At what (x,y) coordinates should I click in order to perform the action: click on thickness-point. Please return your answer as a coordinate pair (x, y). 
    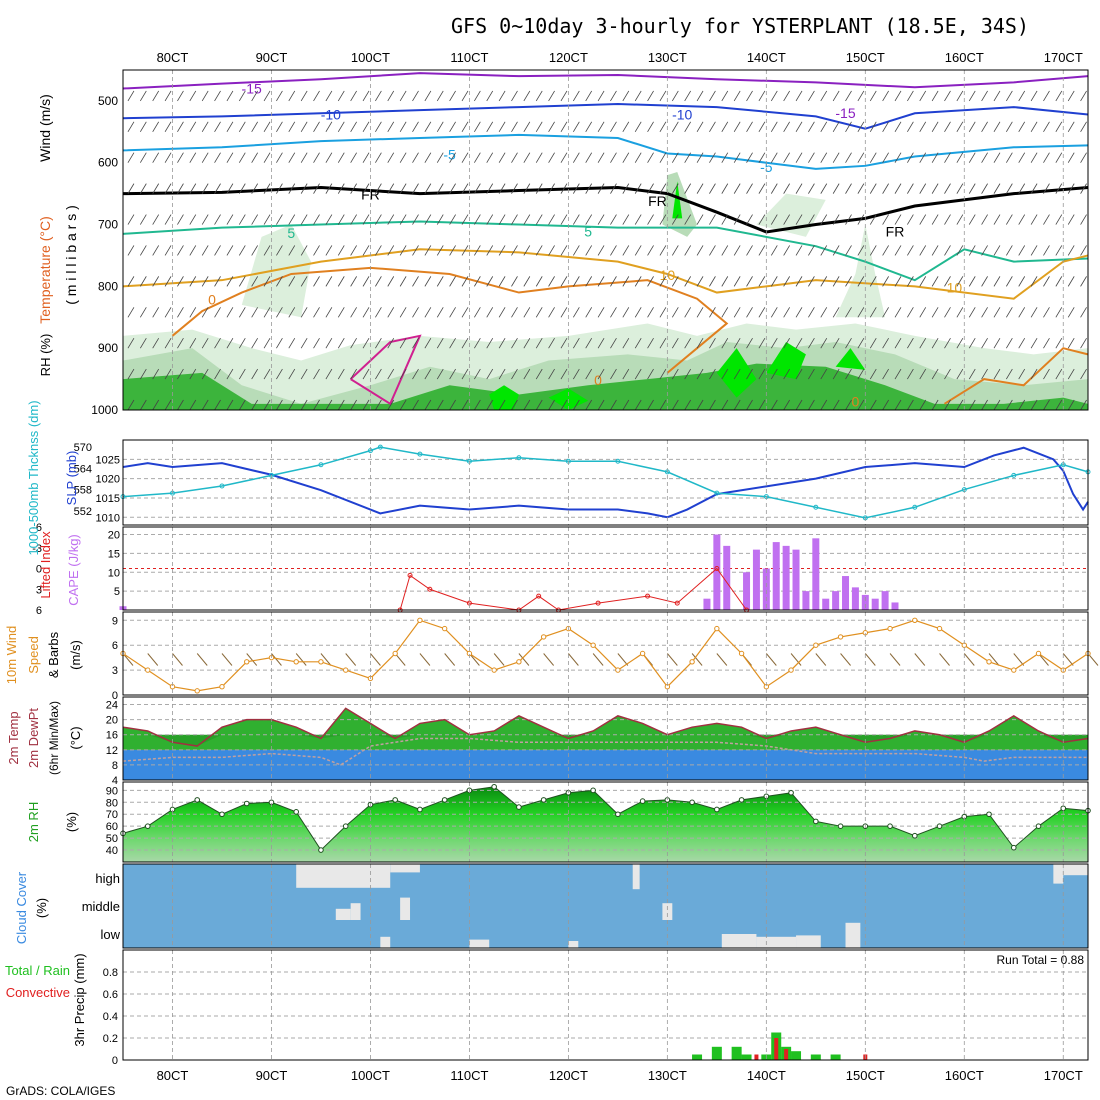
    Looking at the image, I should click on (816, 507).